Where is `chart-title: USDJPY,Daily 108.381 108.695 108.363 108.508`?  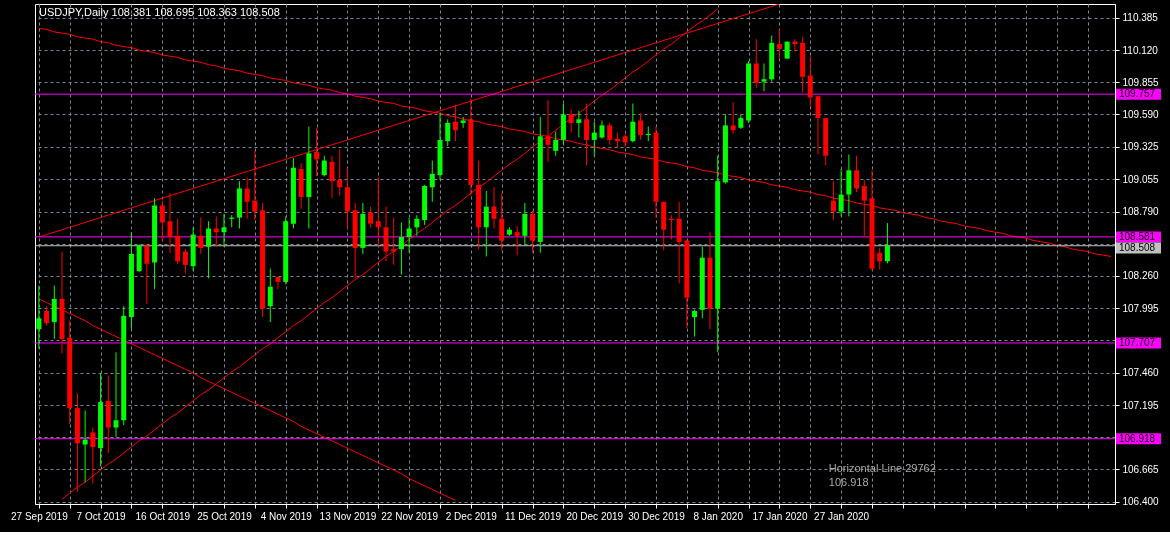
chart-title: USDJPY,Daily 108.381 108.695 108.363 108.508 is located at coordinates (159, 12).